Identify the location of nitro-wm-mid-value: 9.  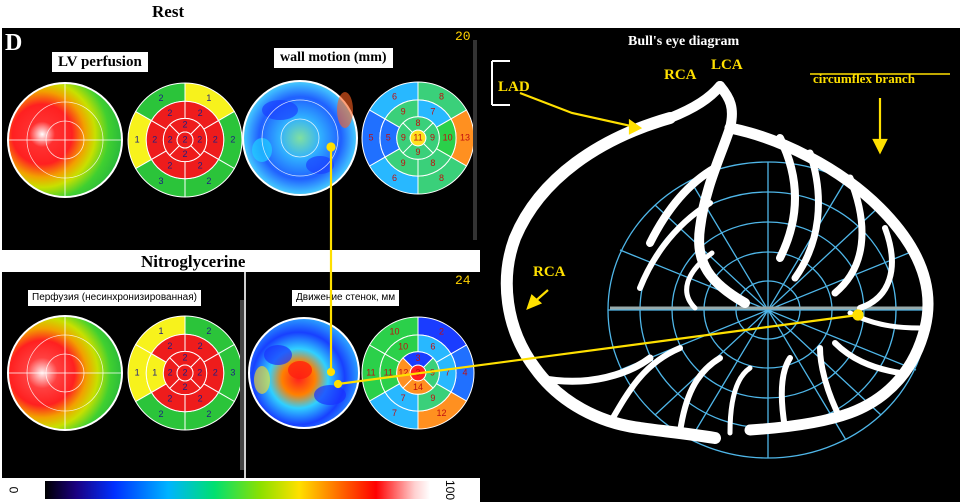
(432, 398).